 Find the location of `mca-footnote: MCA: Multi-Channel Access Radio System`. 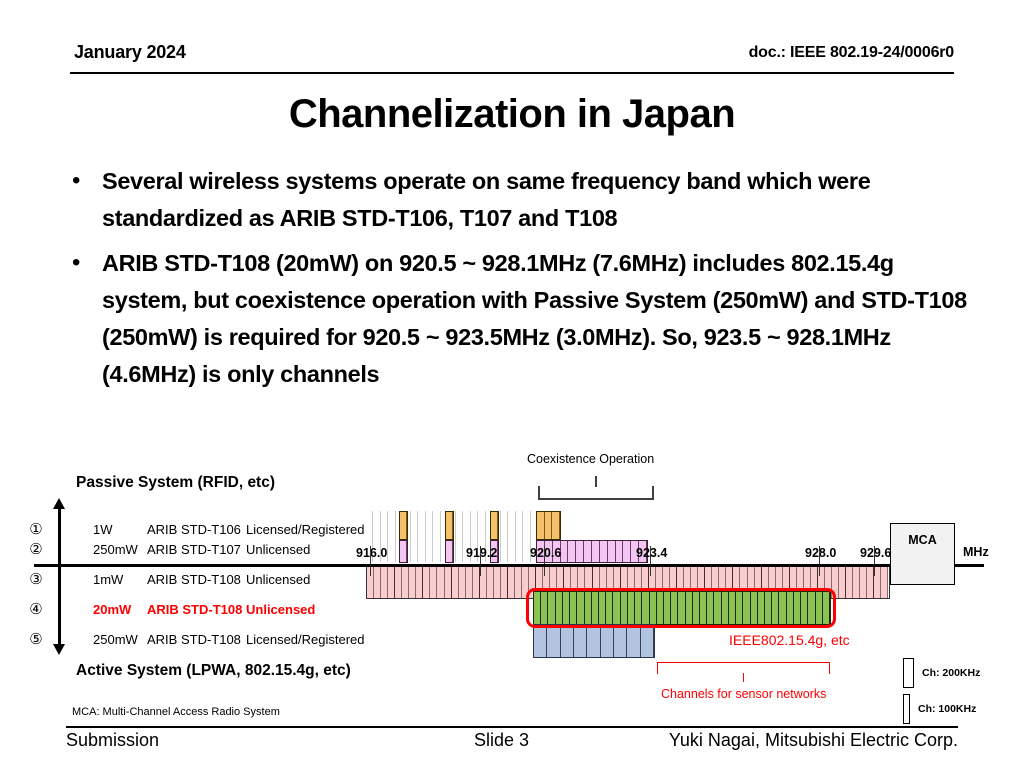

mca-footnote: MCA: Multi-Channel Access Radio System is located at coordinates (176, 712).